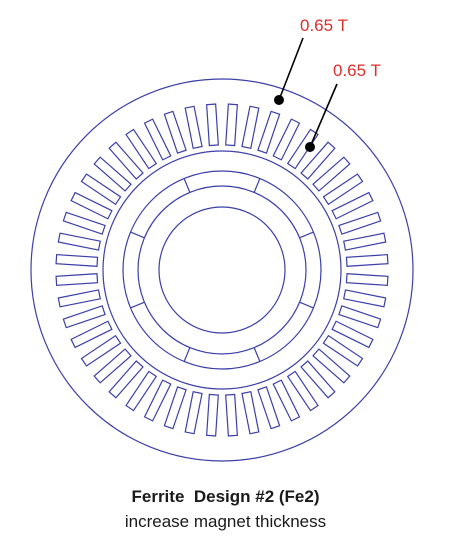 The height and width of the screenshot is (558, 451). I want to click on diagram-subtitle: increase magnet thickness, so click(225, 521).